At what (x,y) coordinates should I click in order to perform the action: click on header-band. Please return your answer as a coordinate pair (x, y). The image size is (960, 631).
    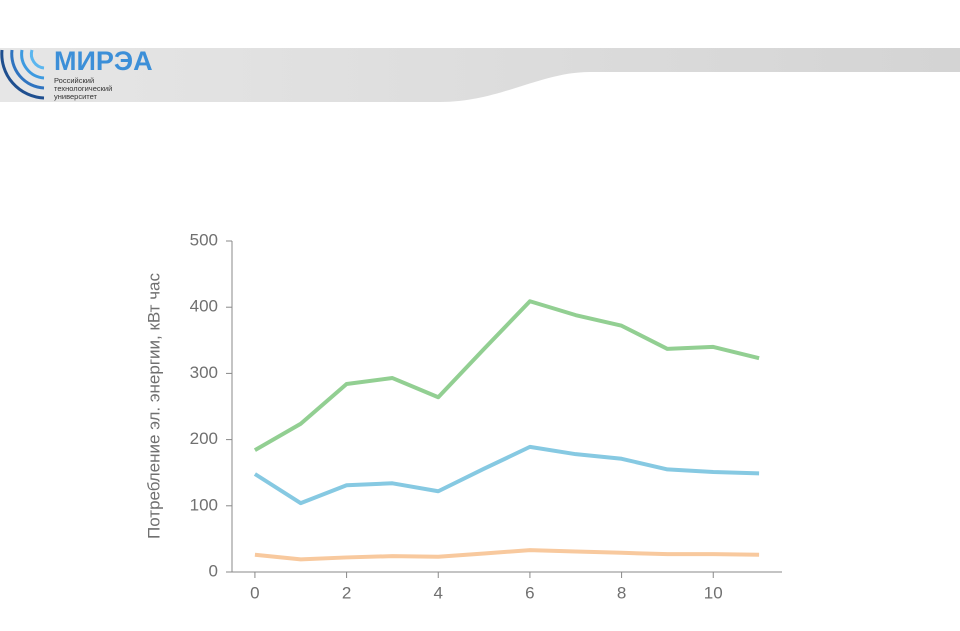
    Looking at the image, I should click on (480, 75).